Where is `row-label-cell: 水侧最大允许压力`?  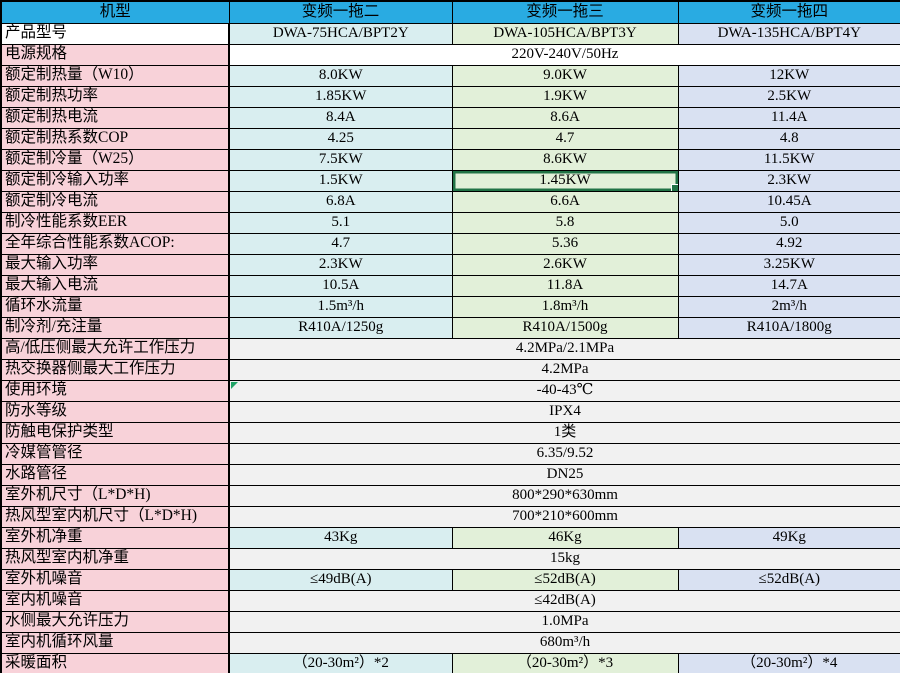
row-label-cell: 水侧最大允许压力 is located at coordinates (115, 621).